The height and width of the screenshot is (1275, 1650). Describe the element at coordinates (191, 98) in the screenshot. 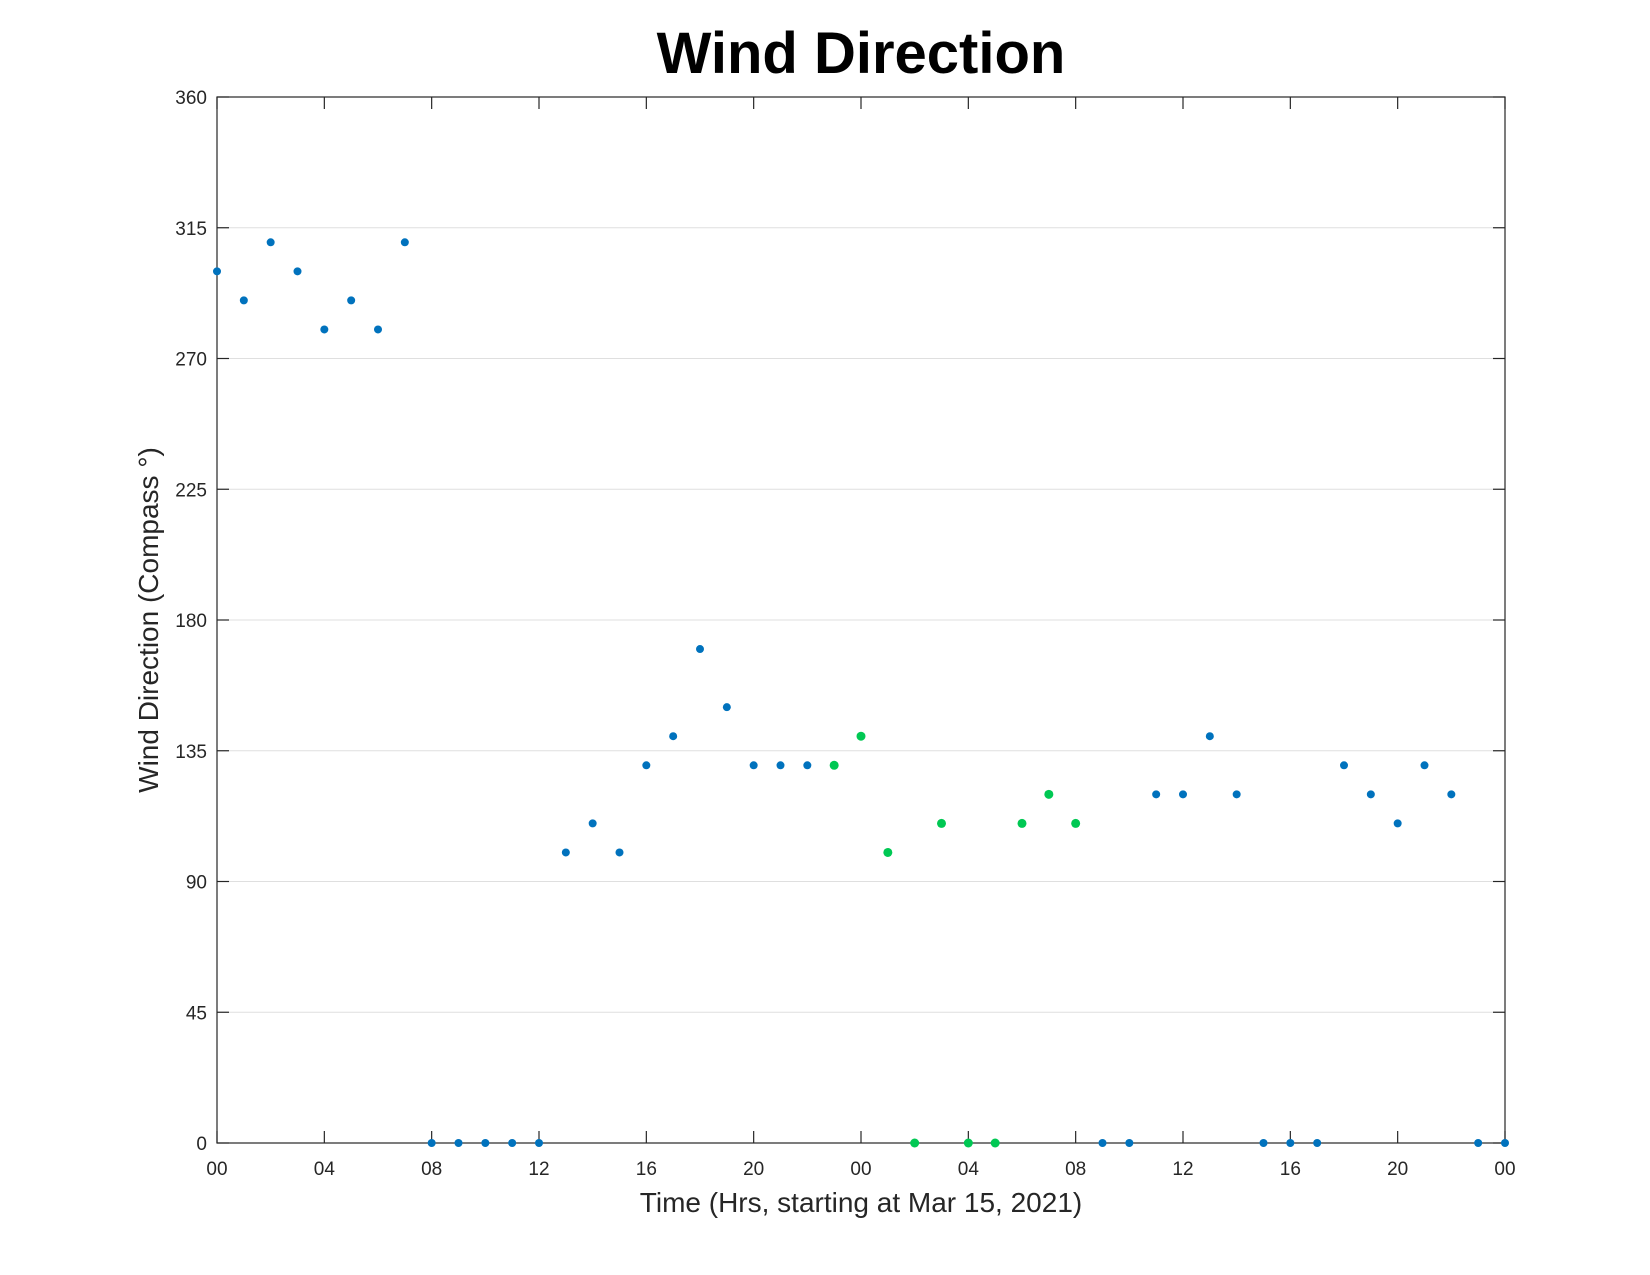

I see `y-tick-label: 360` at that location.